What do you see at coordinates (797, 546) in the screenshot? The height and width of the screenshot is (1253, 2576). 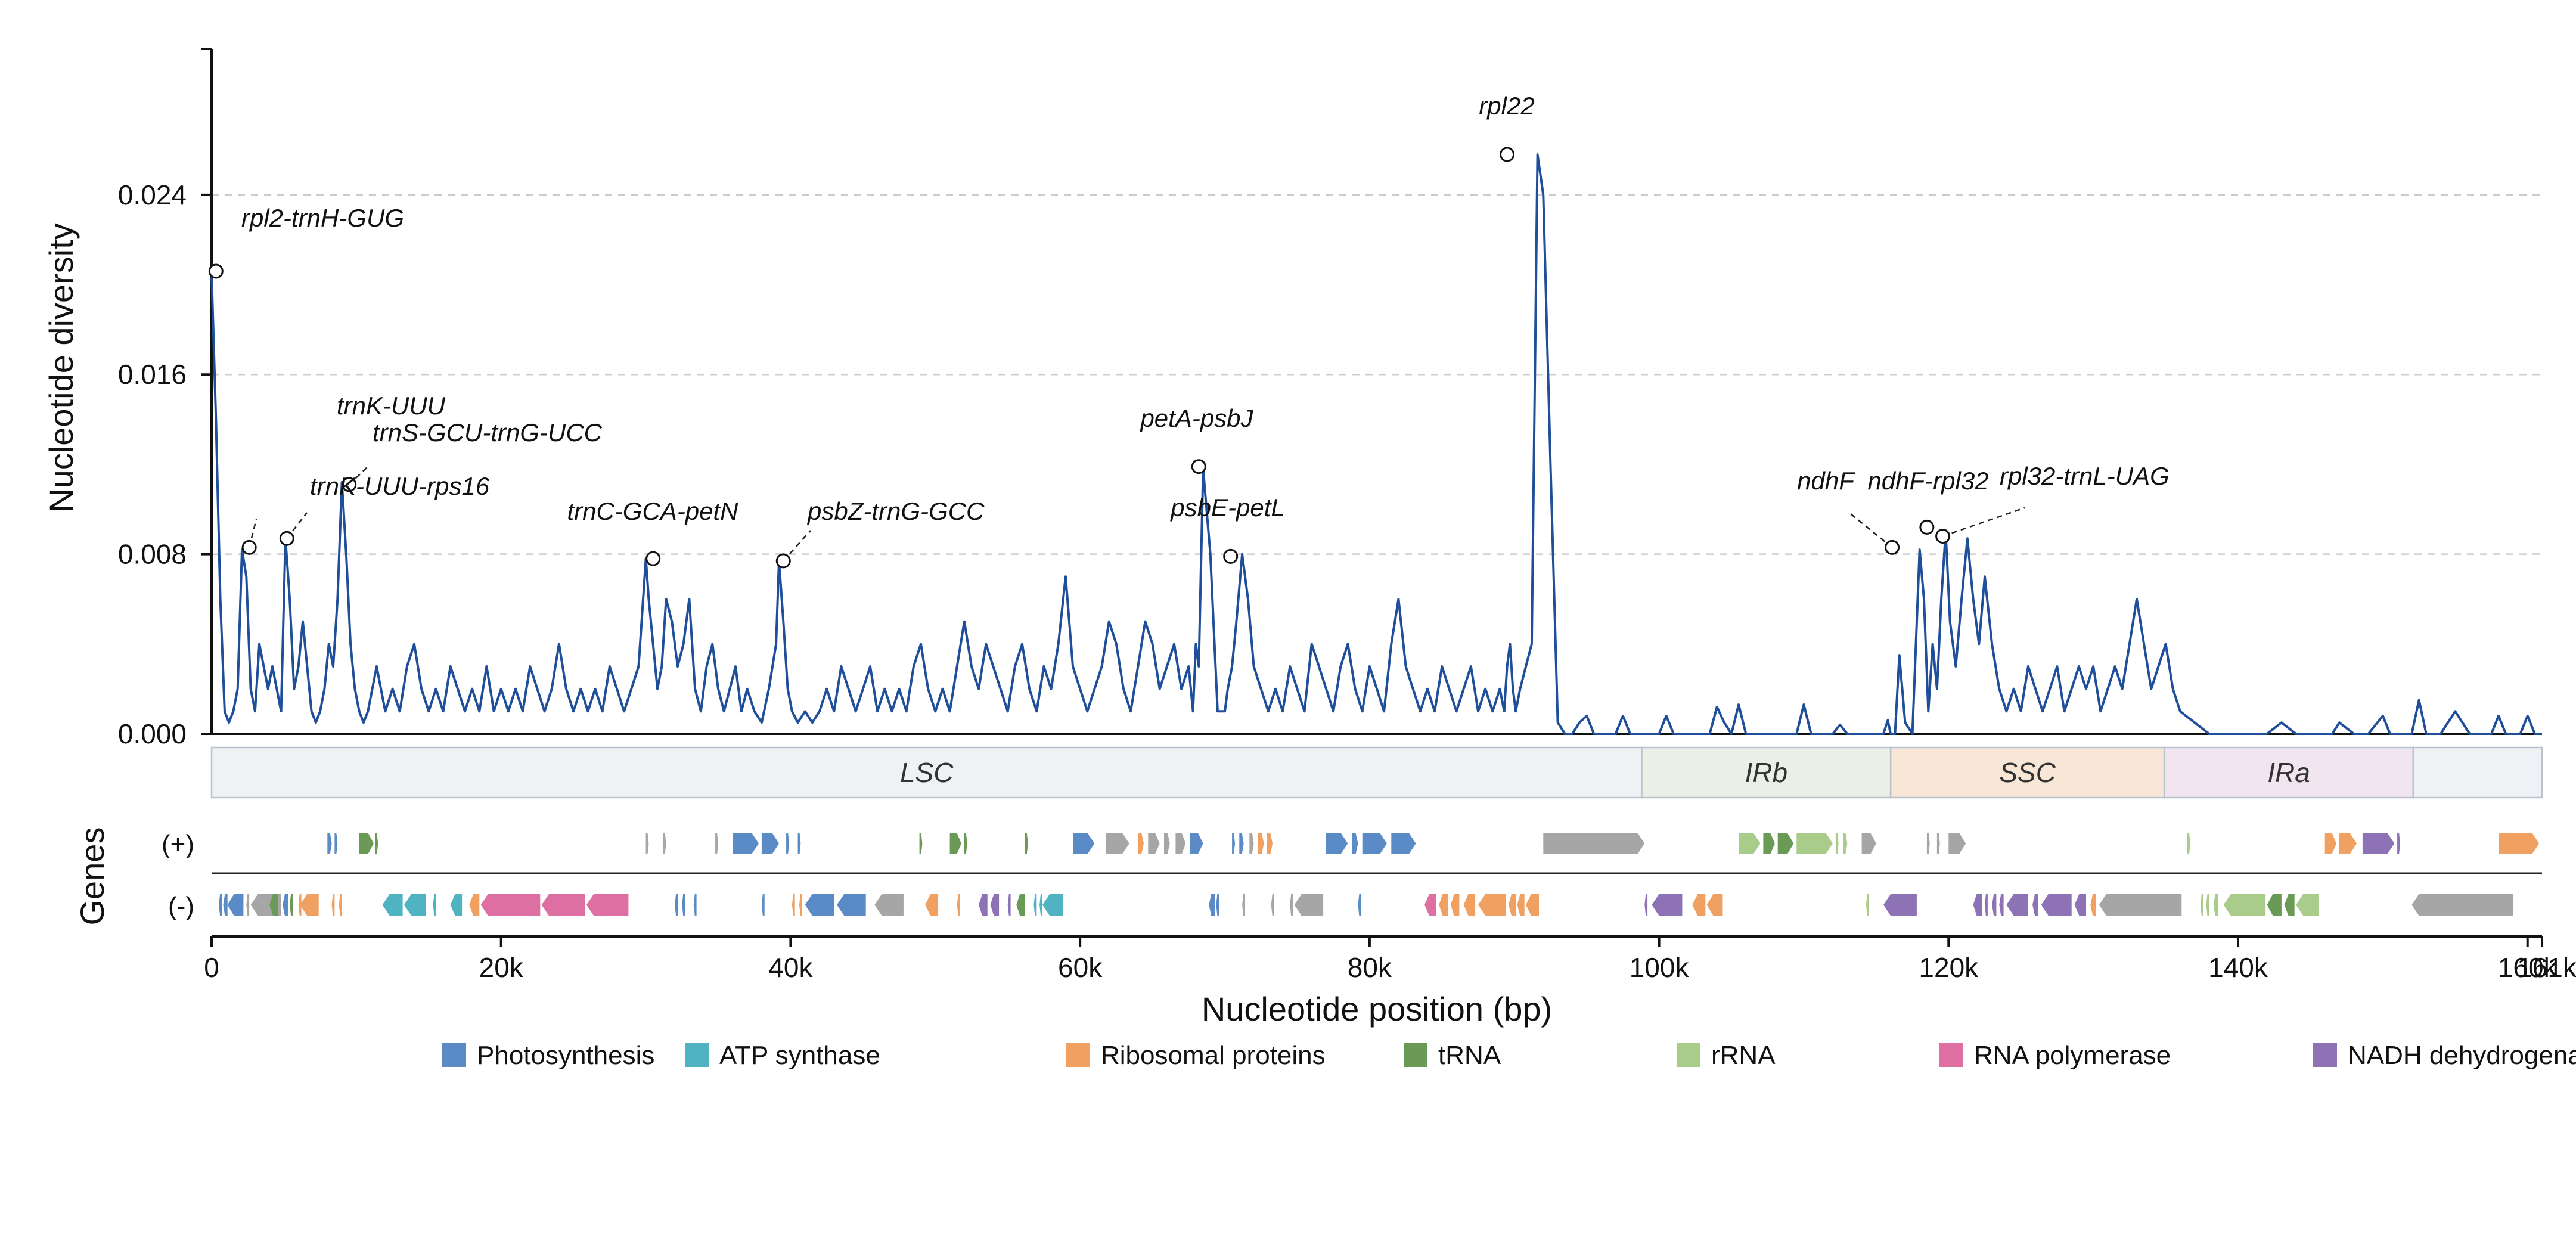 I see `peak-leader` at bounding box center [797, 546].